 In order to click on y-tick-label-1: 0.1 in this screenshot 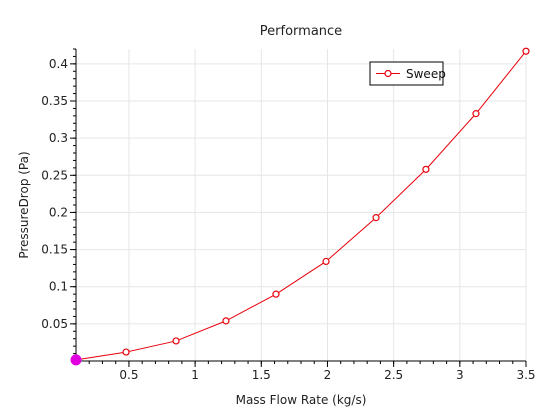, I will do `click(58, 287)`.